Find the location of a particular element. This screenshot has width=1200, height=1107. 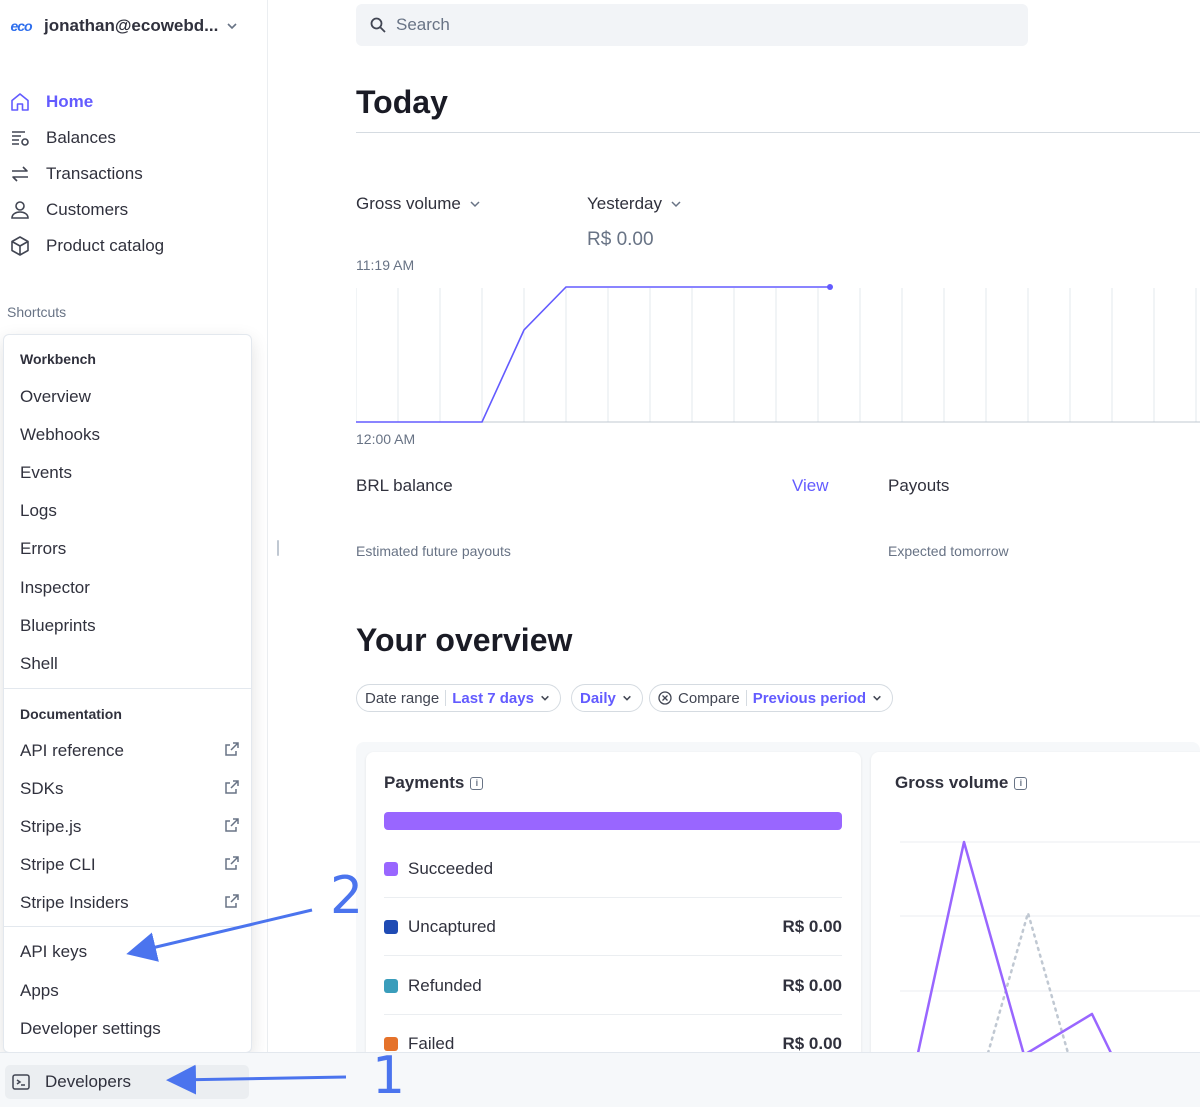

menu-item-logs: Logs is located at coordinates (130, 511).